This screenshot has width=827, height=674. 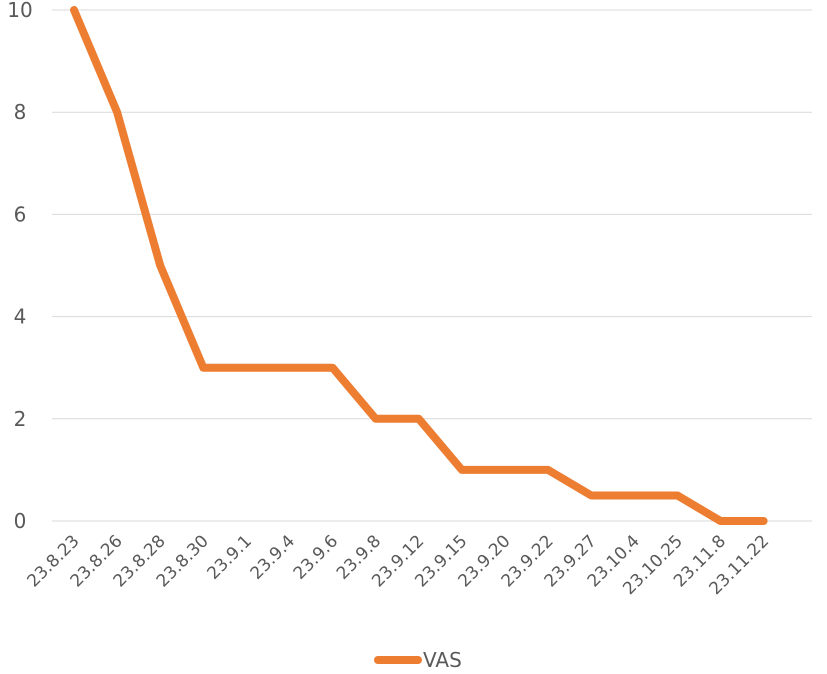 I want to click on x-tick-label: 23.9.1, so click(x=230, y=557).